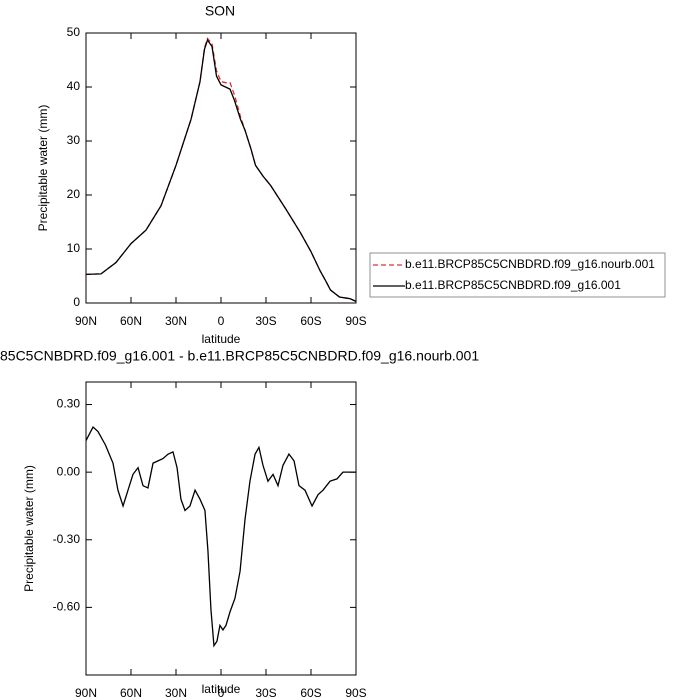 This screenshot has width=700, height=700. Describe the element at coordinates (220, 11) in the screenshot. I see `chart-title: SON` at that location.